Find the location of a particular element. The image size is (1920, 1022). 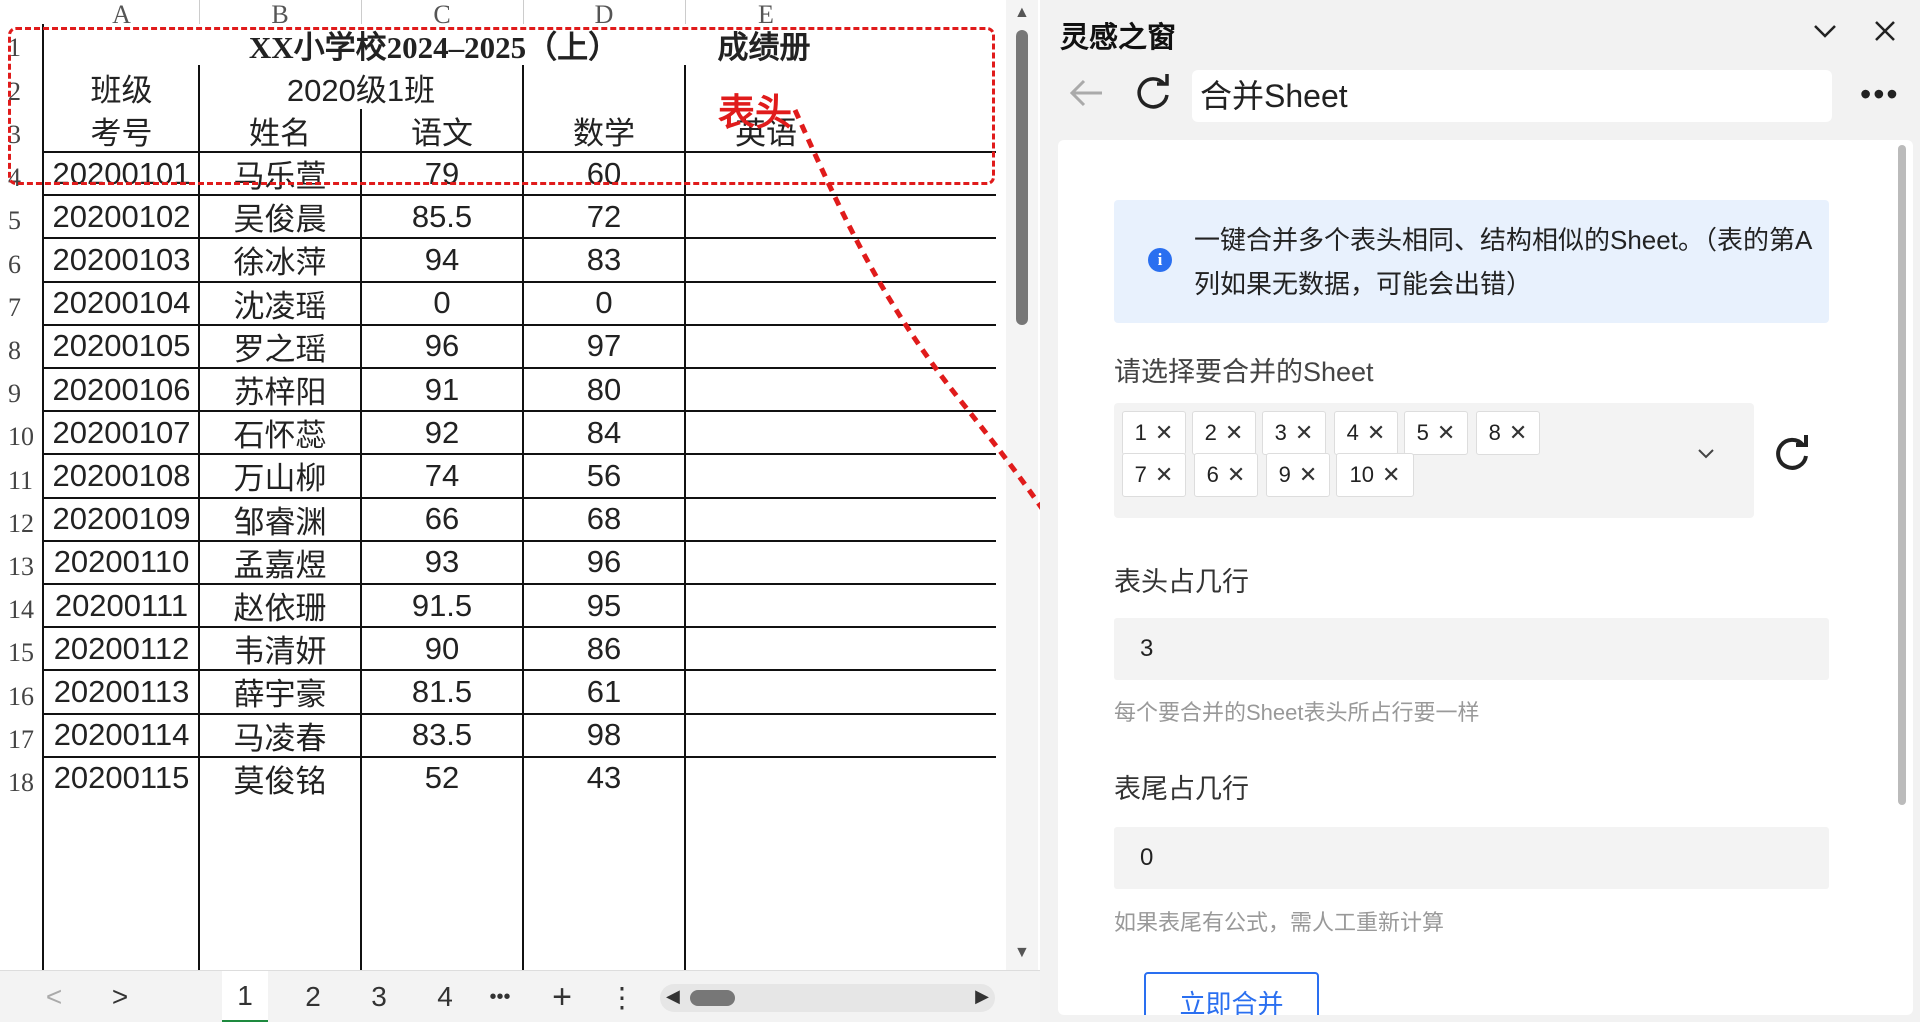

row-header-17: 17 is located at coordinates (21, 739).